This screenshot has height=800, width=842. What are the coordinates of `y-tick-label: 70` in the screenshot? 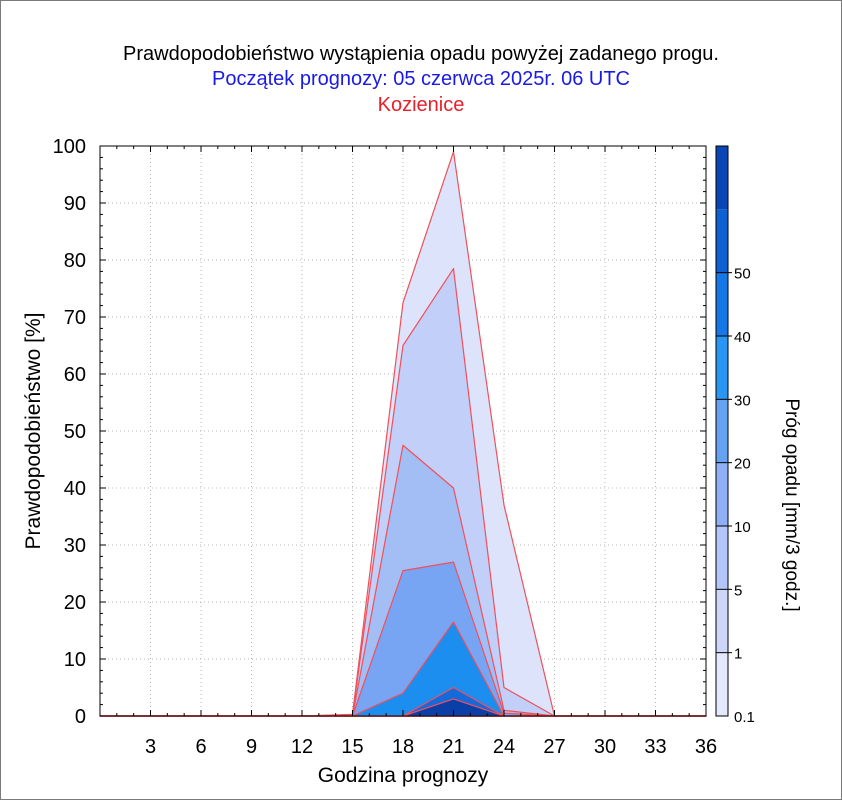 It's located at (75, 318).